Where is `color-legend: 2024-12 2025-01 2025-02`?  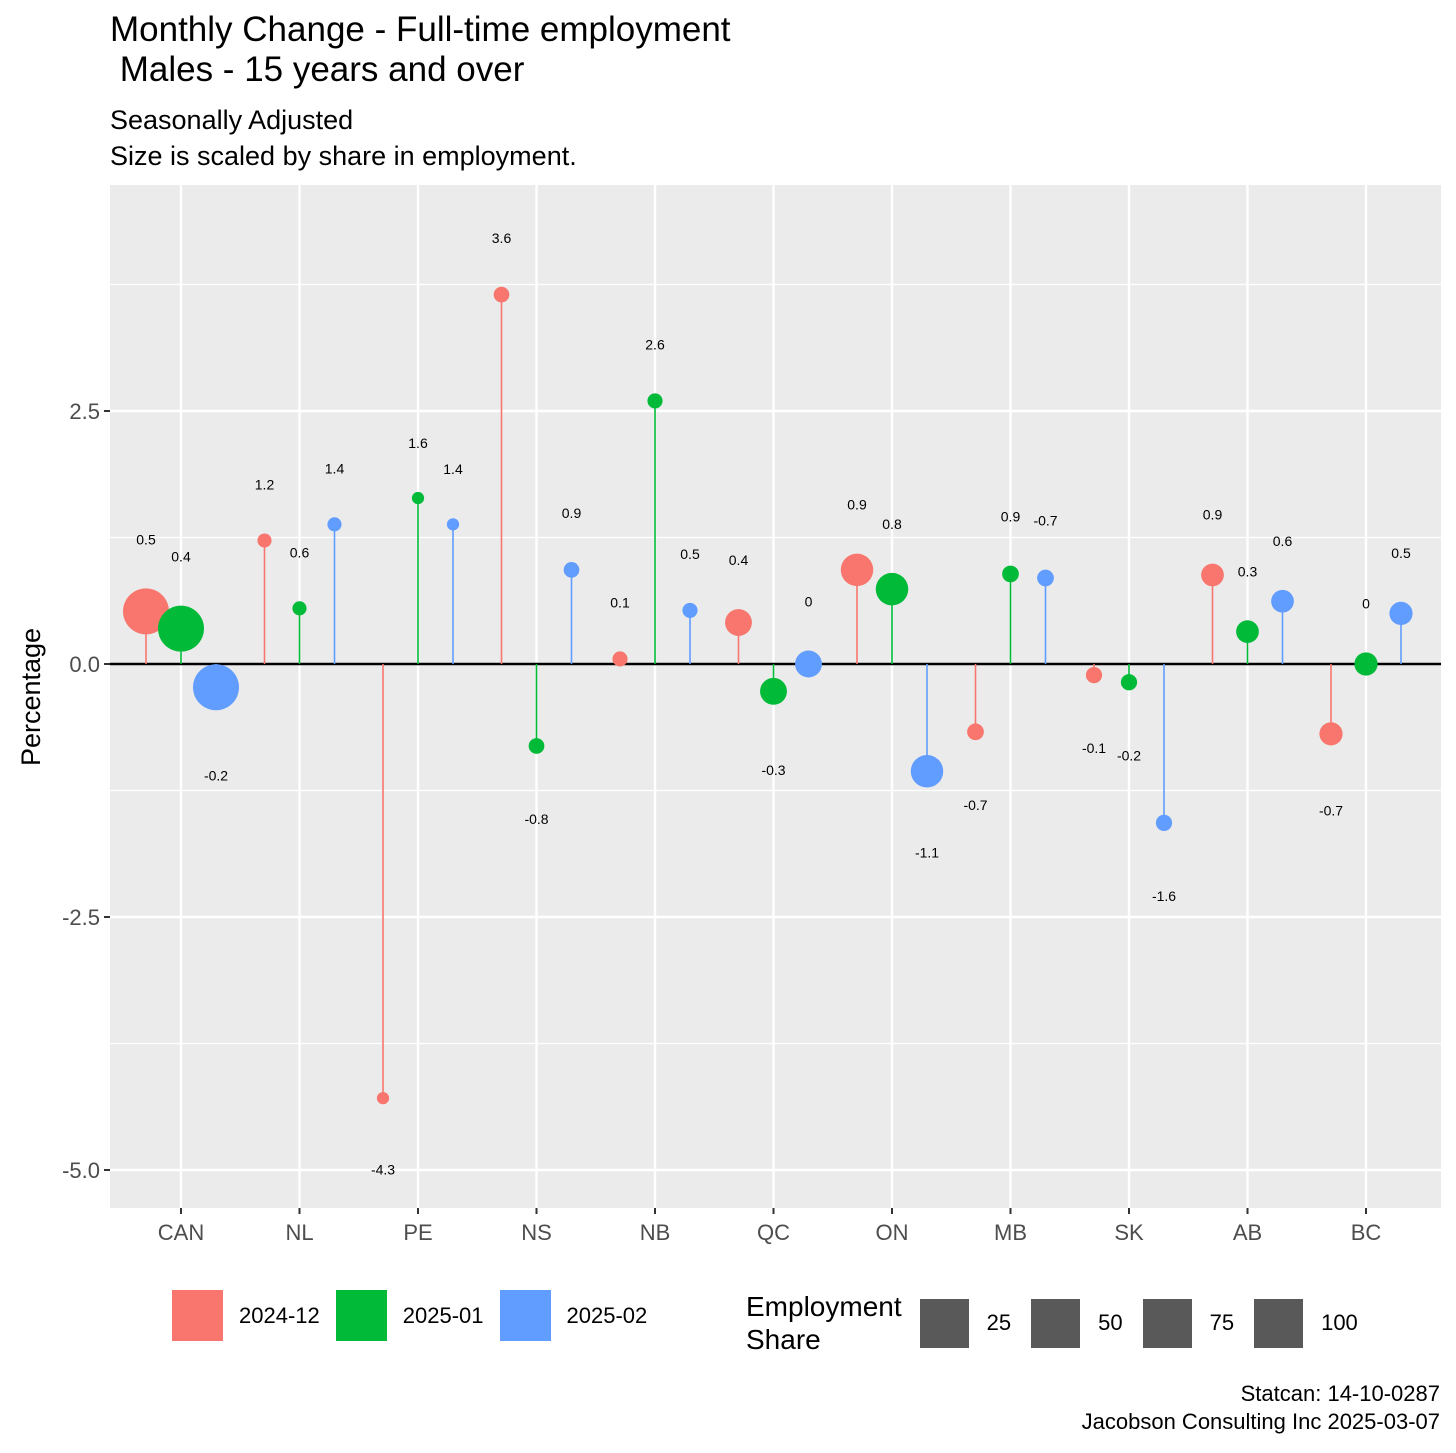
color-legend: 2024-12 2025-01 2025-02 is located at coordinates (417, 1315).